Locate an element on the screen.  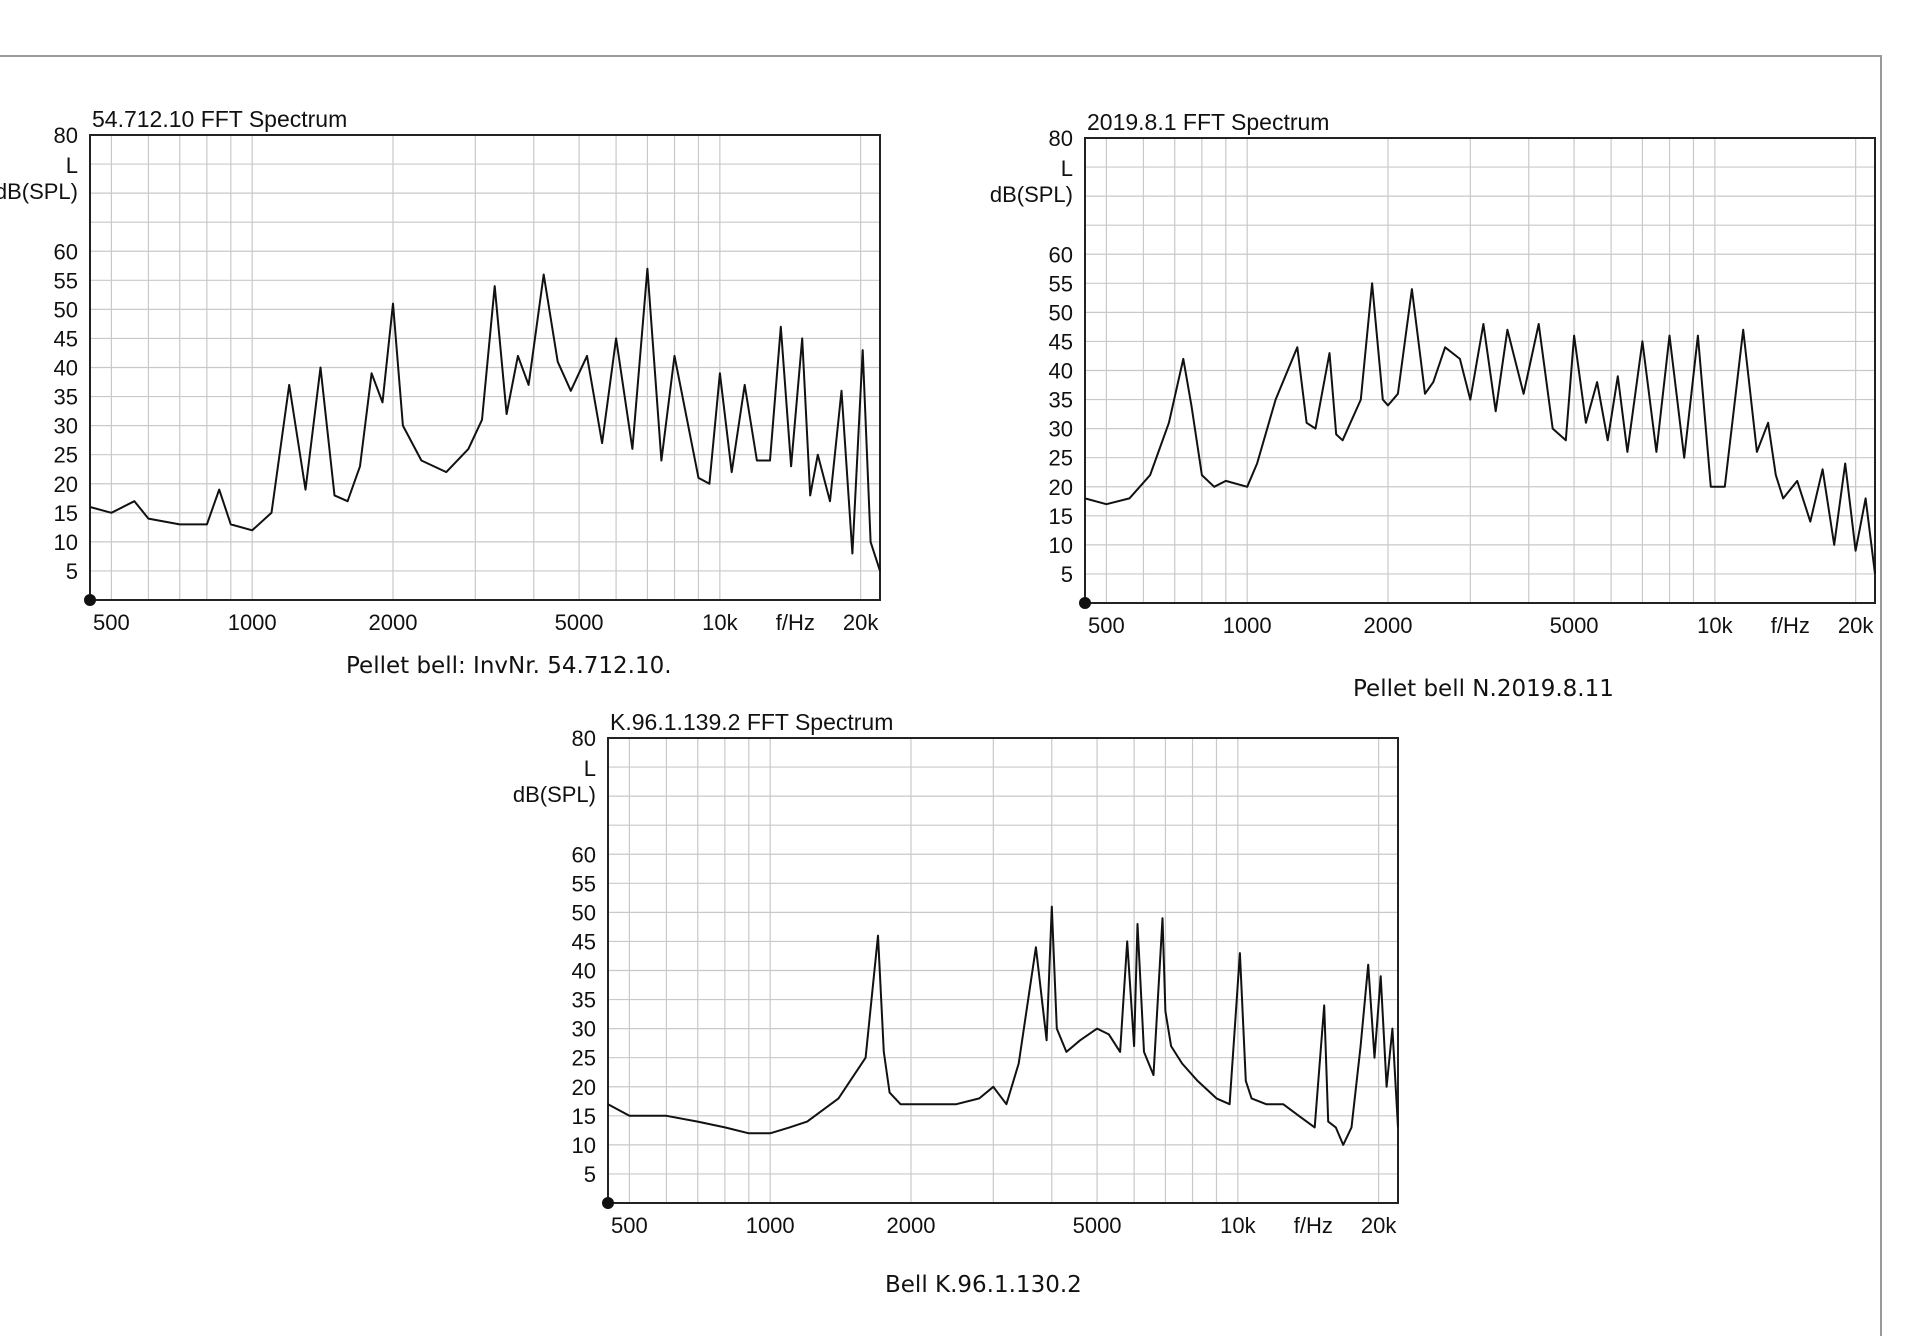
chart-title: K.96.1.139.2 FFT Spectrum is located at coordinates (751, 722).